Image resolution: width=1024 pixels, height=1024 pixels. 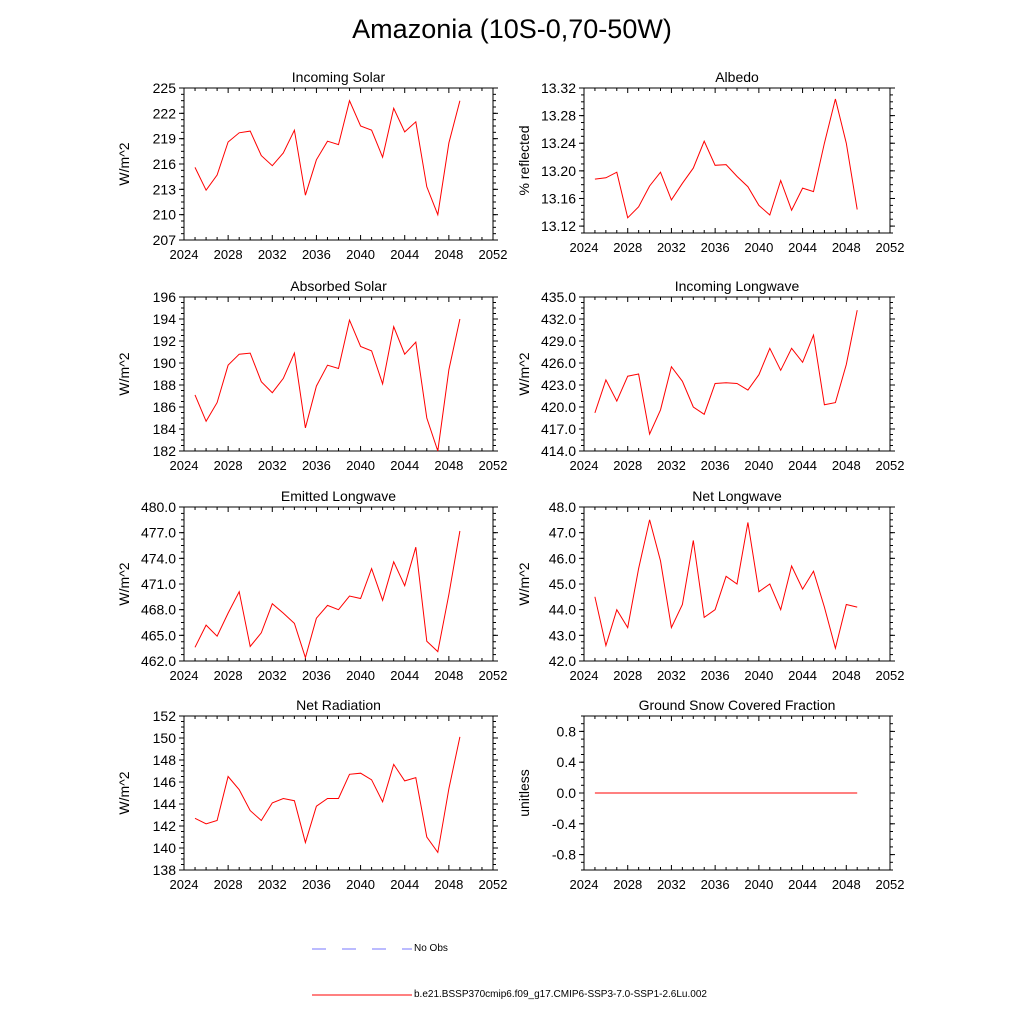 I want to click on y-tick-label: 13.12, so click(x=558, y=226).